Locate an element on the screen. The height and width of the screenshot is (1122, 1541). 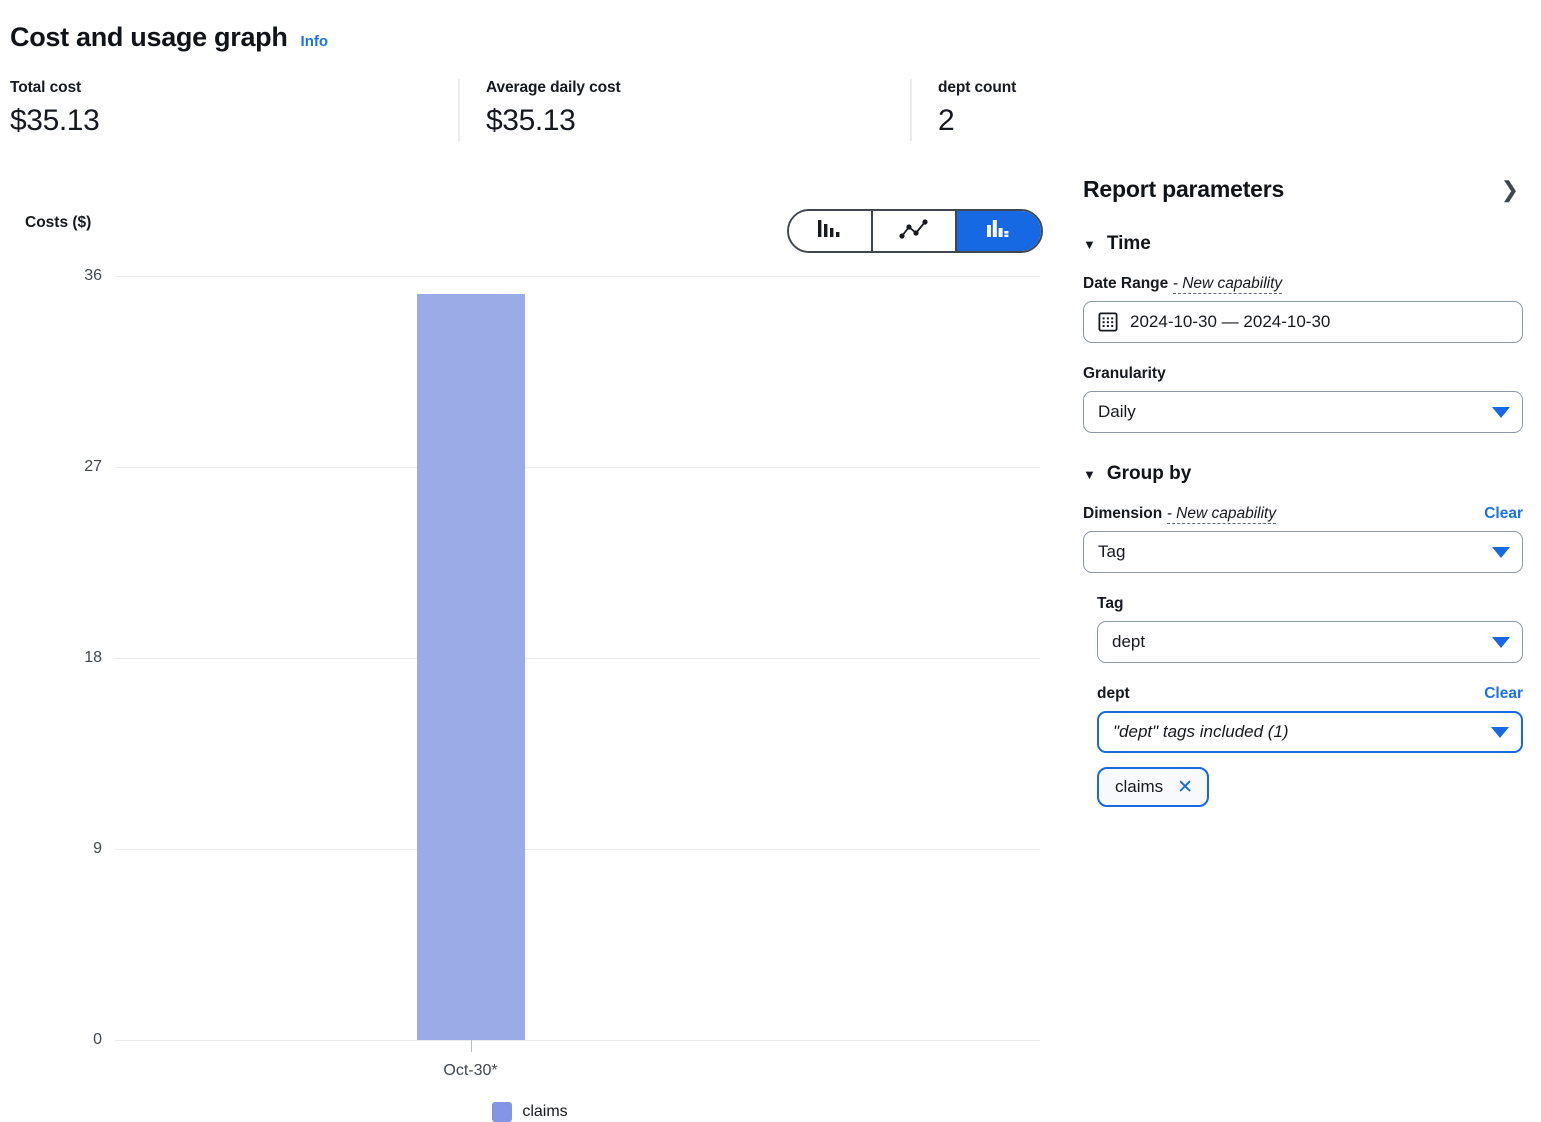
line-chart-icon is located at coordinates (914, 231).